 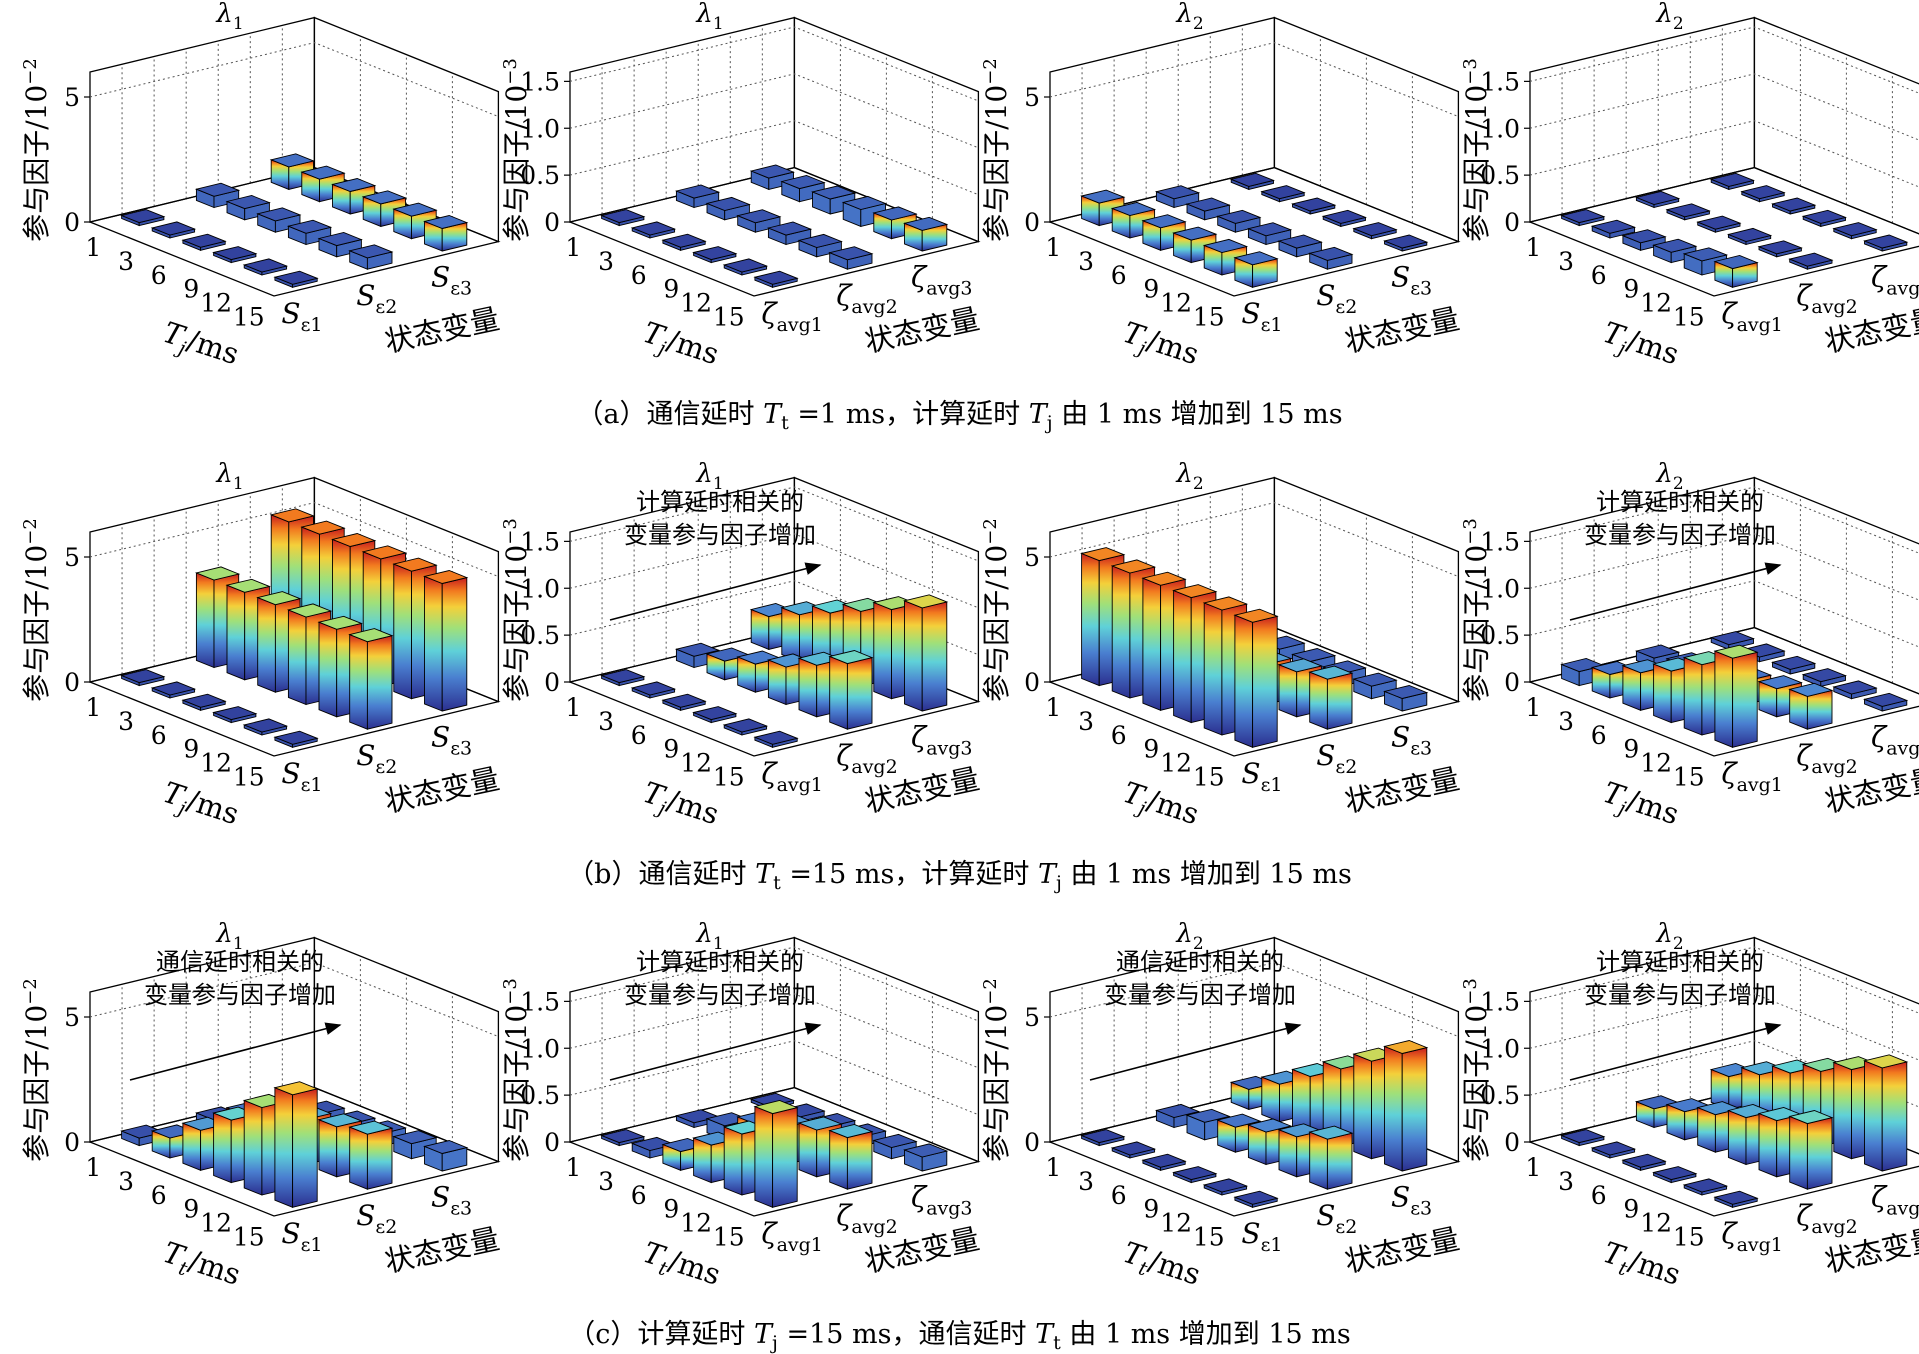 What do you see at coordinates (1254, 156) in the screenshot?
I see `chart-grid` at bounding box center [1254, 156].